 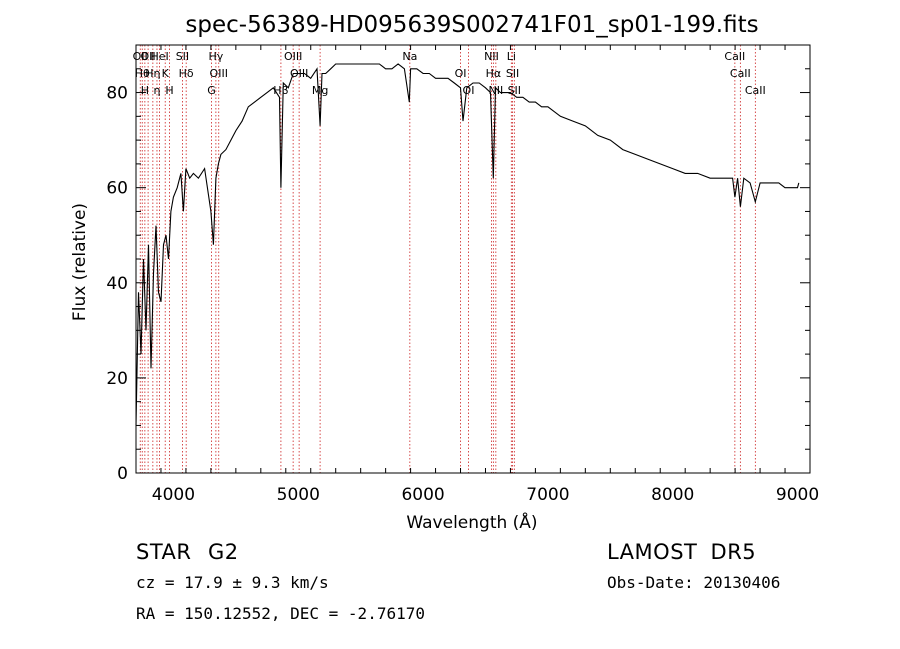 What do you see at coordinates (682, 552) in the screenshot?
I see `survey-name: LAMOST DR5` at bounding box center [682, 552].